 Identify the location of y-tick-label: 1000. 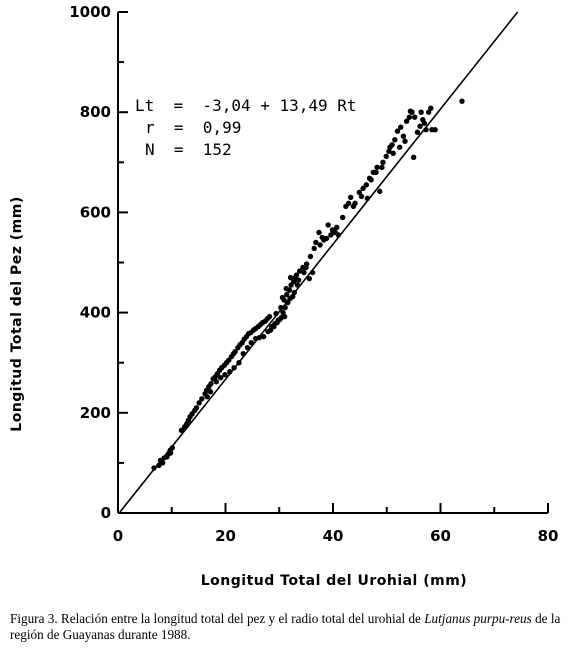
(90, 12).